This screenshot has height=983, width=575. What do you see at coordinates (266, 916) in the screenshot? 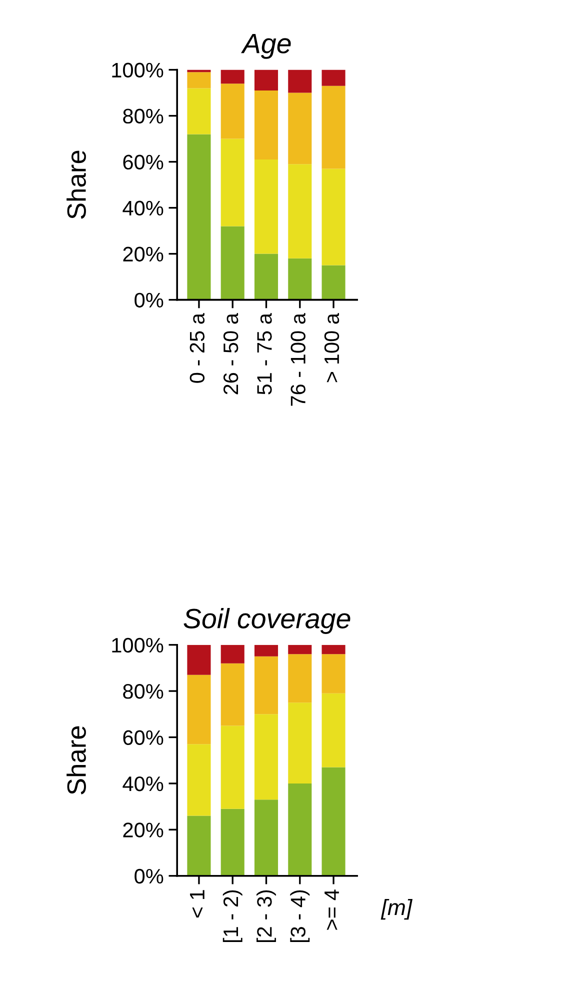
I see `x-tick-label: [2 - 3)` at bounding box center [266, 916].